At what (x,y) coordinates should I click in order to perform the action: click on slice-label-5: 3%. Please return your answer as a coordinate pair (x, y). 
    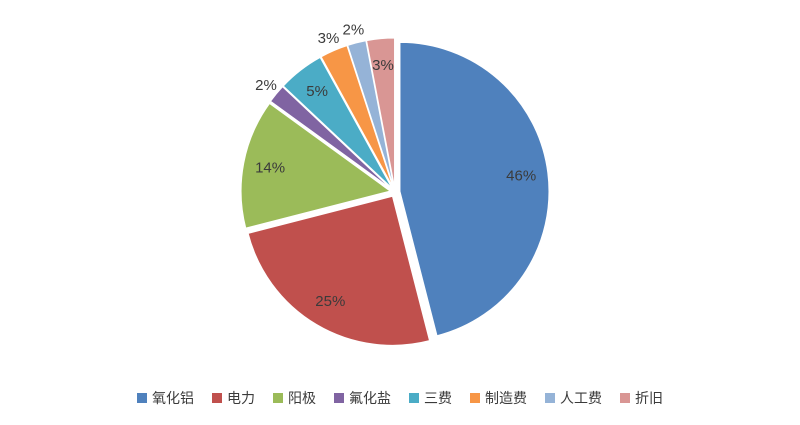
    Looking at the image, I should click on (329, 38).